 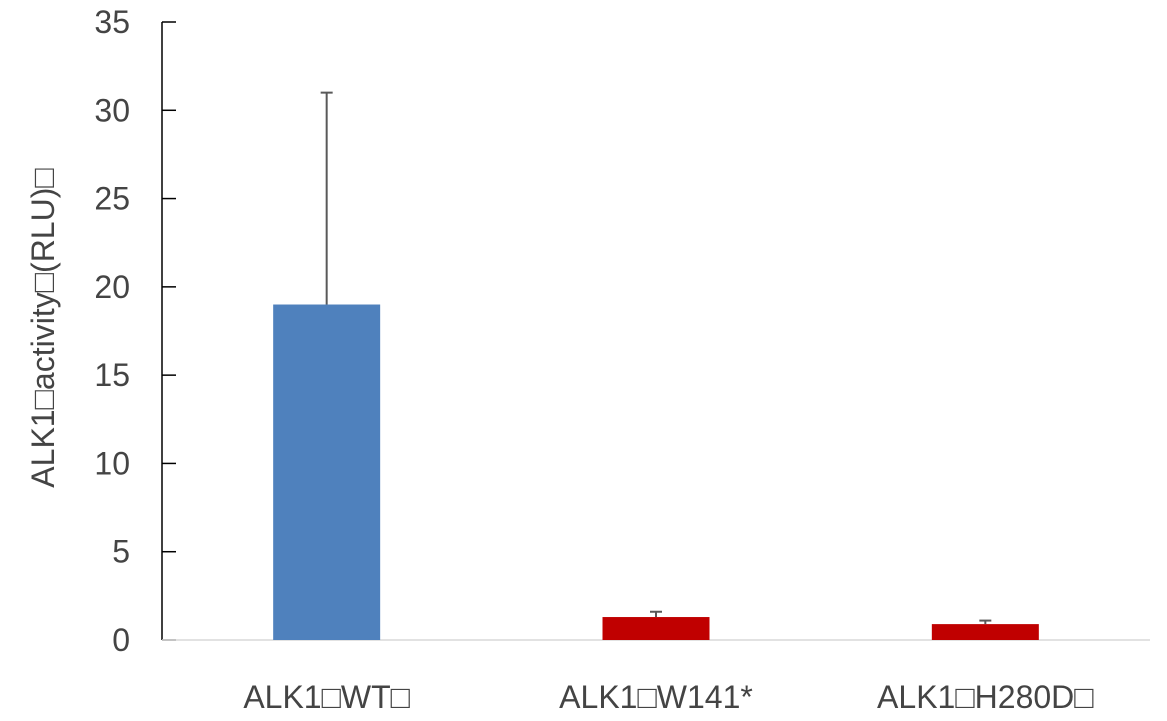 What do you see at coordinates (121, 640) in the screenshot?
I see `y-tick-label: 0` at bounding box center [121, 640].